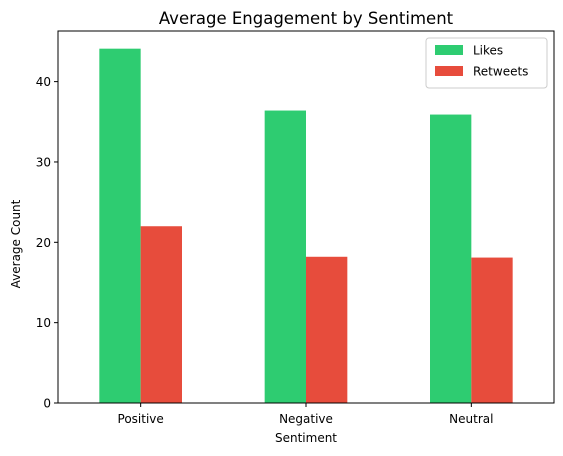 Image resolution: width=563 pixels, height=456 pixels. I want to click on legend-swatch-likes, so click(449, 50).